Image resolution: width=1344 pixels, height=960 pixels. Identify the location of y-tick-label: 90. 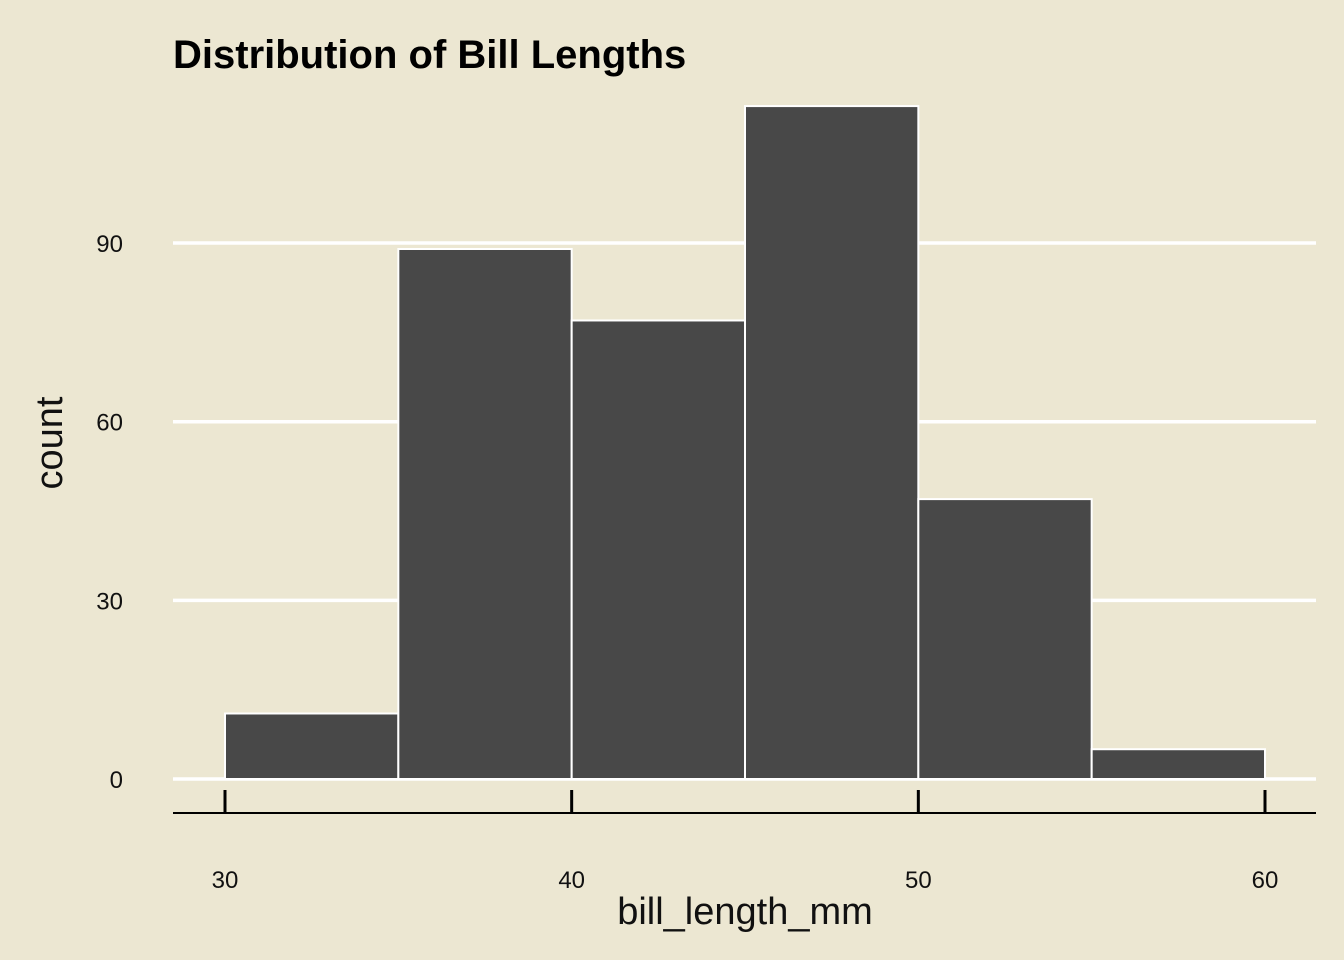
(109, 244).